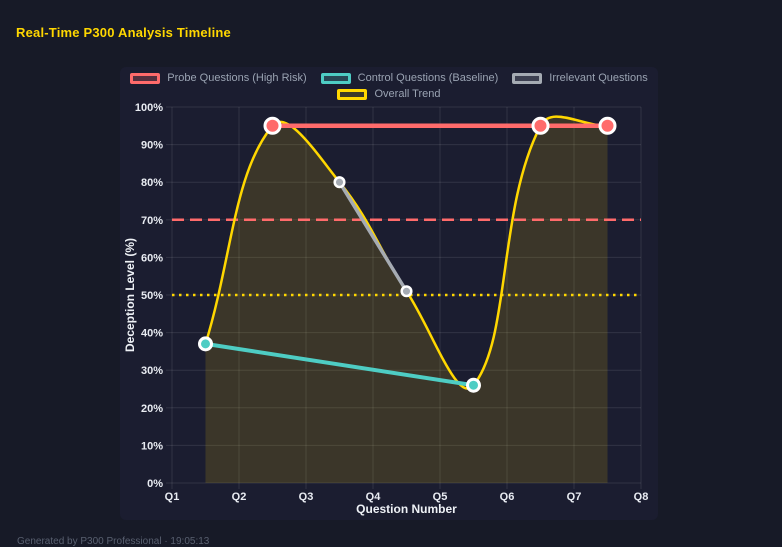  Describe the element at coordinates (527, 78) in the screenshot. I see `legend-swatch-irrelevant-questions` at that location.